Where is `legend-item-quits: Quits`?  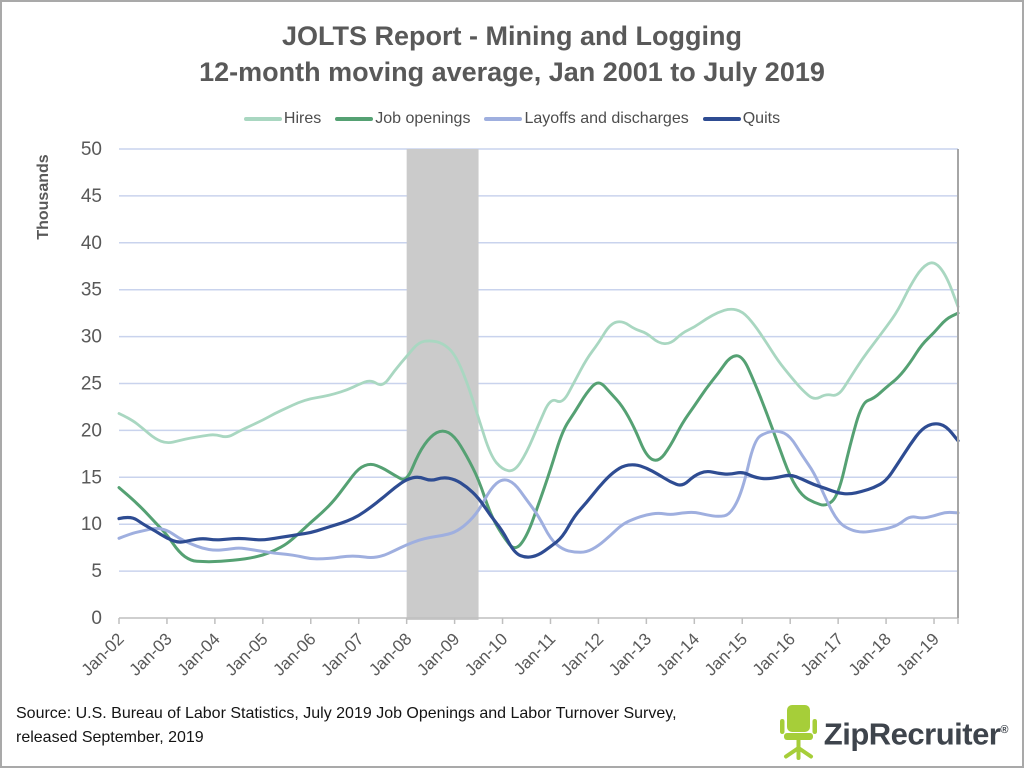 legend-item-quits: Quits is located at coordinates (741, 119).